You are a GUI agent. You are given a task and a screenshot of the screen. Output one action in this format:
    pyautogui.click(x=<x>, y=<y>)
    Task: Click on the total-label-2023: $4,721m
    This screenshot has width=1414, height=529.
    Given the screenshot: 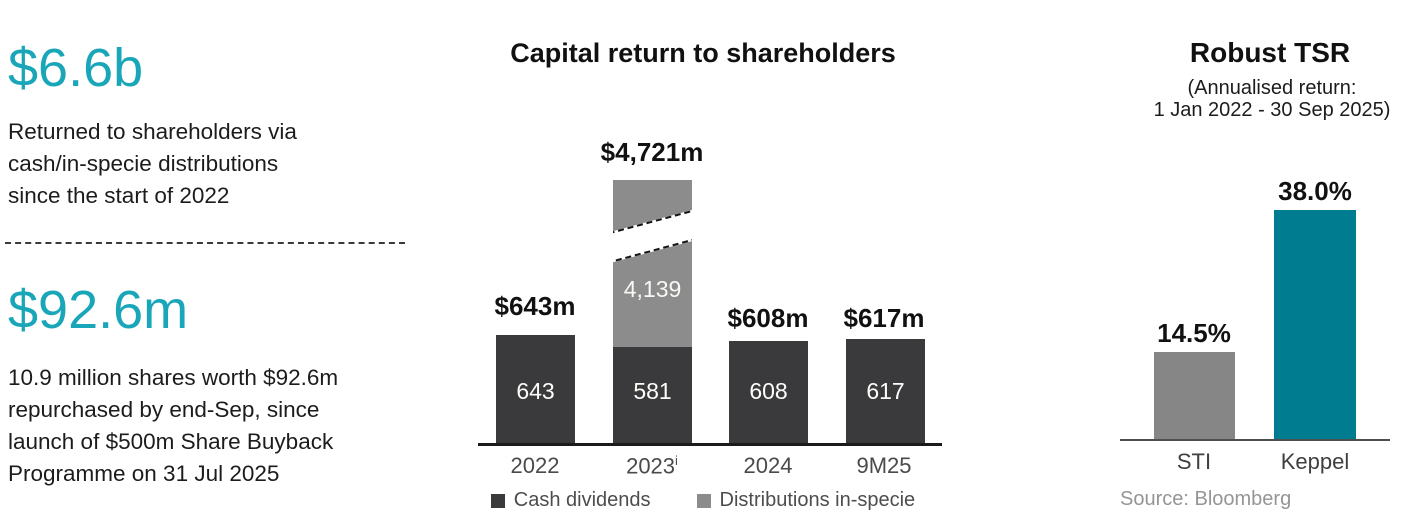 What is the action you would take?
    pyautogui.click(x=652, y=152)
    